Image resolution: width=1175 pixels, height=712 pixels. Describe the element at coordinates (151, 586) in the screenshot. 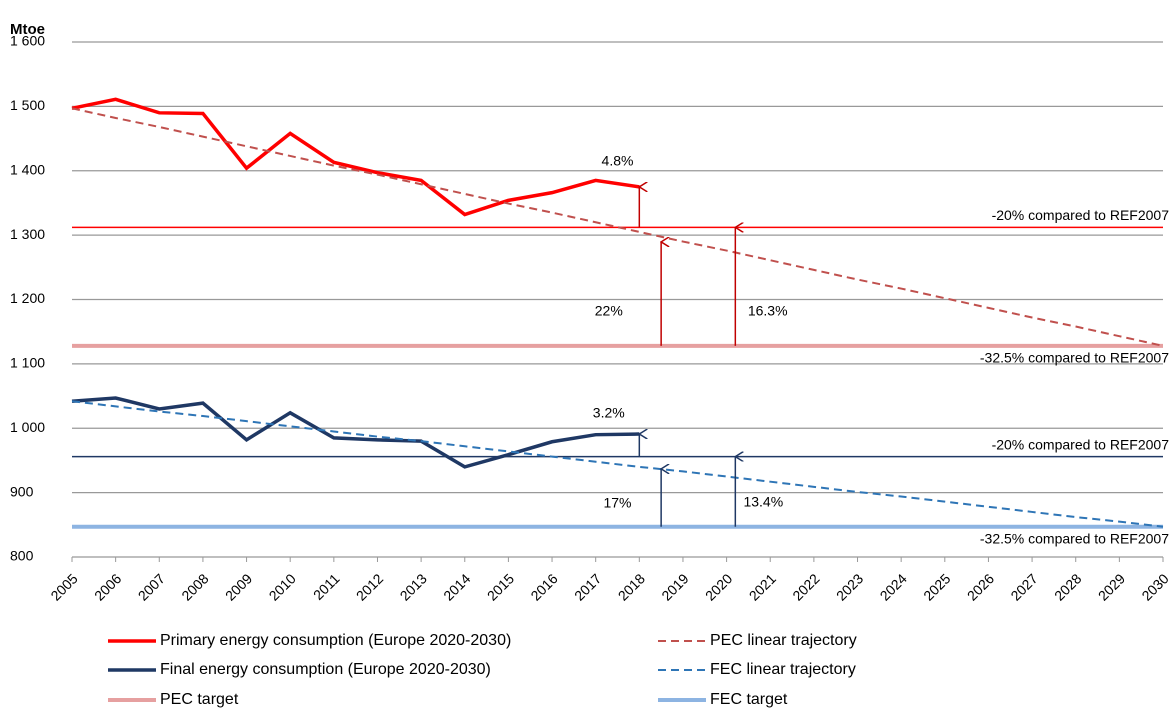

I see `x-tick-label: 2007` at that location.